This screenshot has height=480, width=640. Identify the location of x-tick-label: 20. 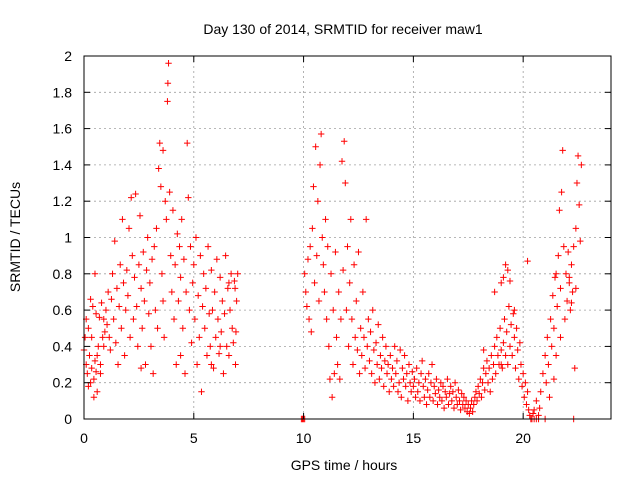
(523, 438).